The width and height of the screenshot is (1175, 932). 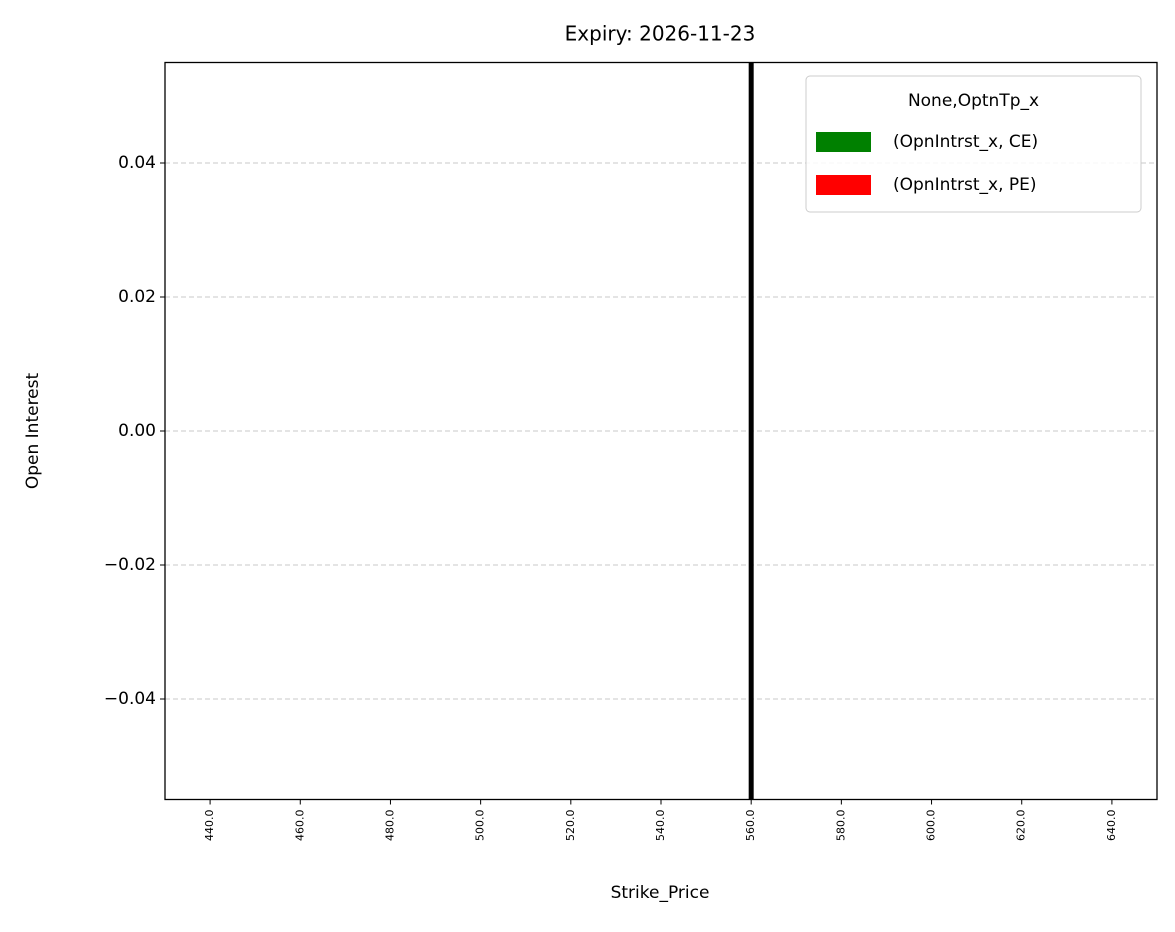 I want to click on y-tick-label: −0.02, so click(x=130, y=565).